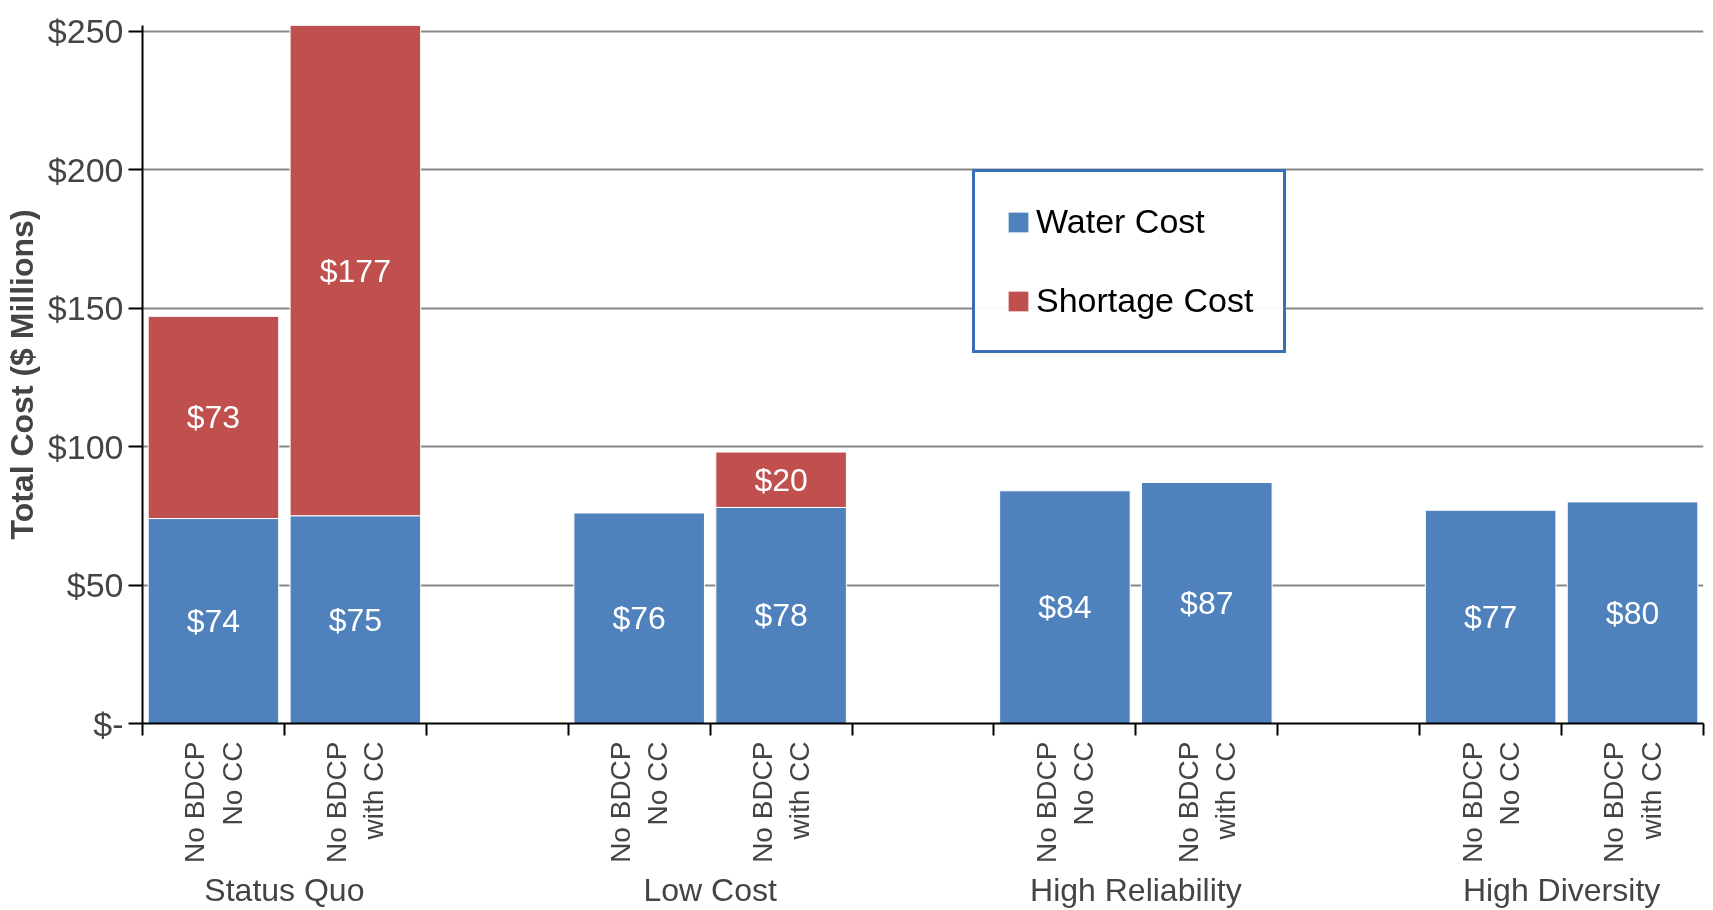  I want to click on text: Low Cost, so click(710, 889).